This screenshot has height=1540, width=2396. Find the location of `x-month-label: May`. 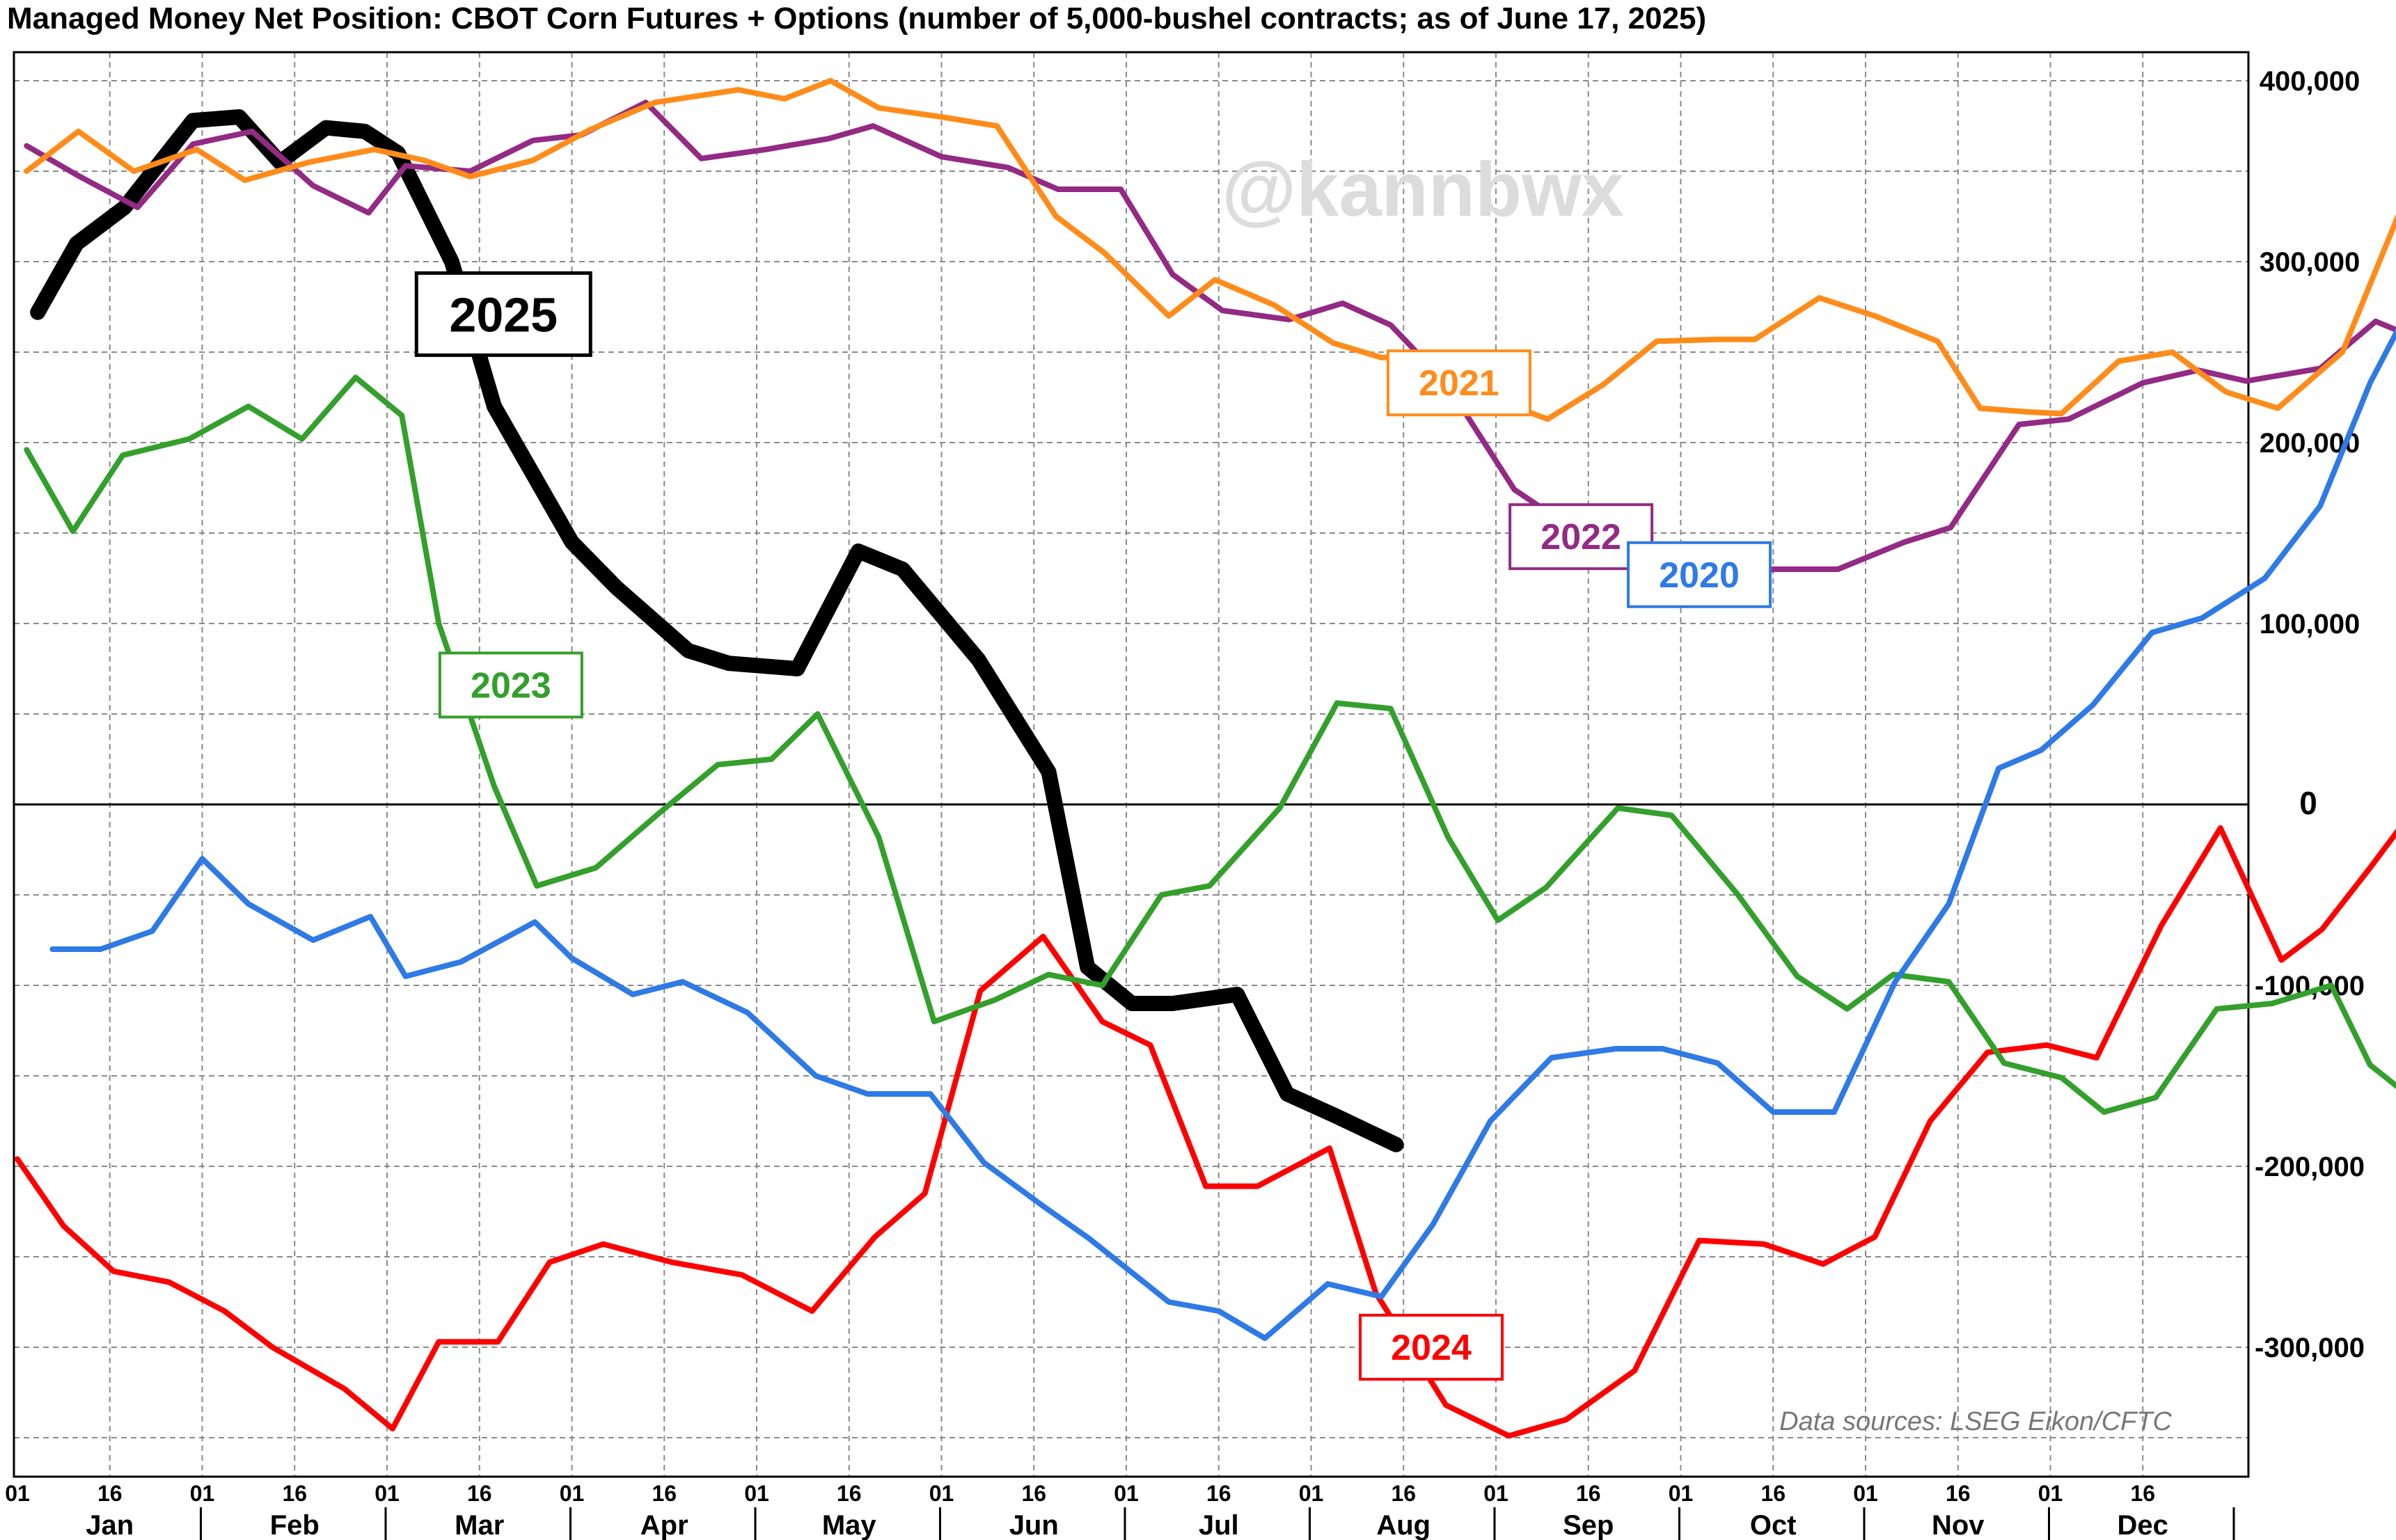

x-month-label: May is located at coordinates (849, 1525).